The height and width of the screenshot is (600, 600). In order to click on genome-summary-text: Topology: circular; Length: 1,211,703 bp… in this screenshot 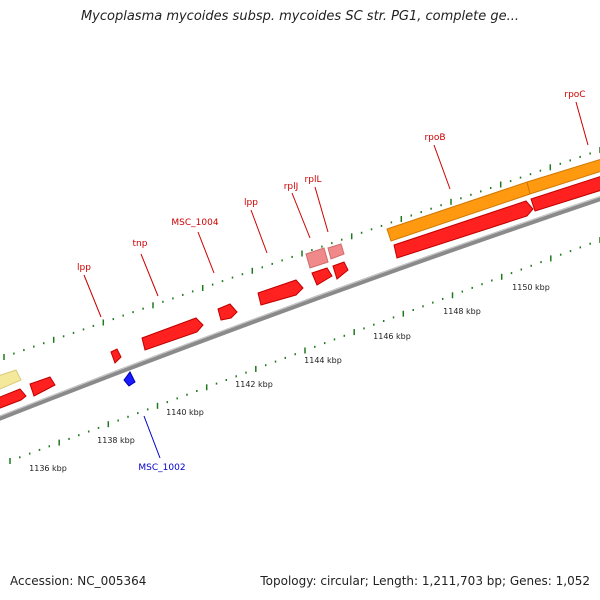, I will do `click(425, 581)`.